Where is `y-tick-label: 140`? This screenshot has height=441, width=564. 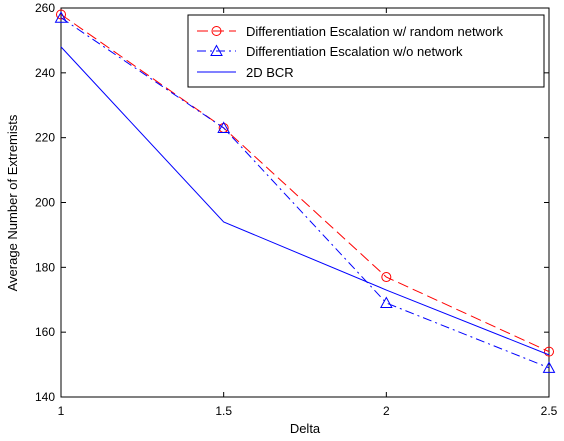
y-tick-label: 140 is located at coordinates (45, 397).